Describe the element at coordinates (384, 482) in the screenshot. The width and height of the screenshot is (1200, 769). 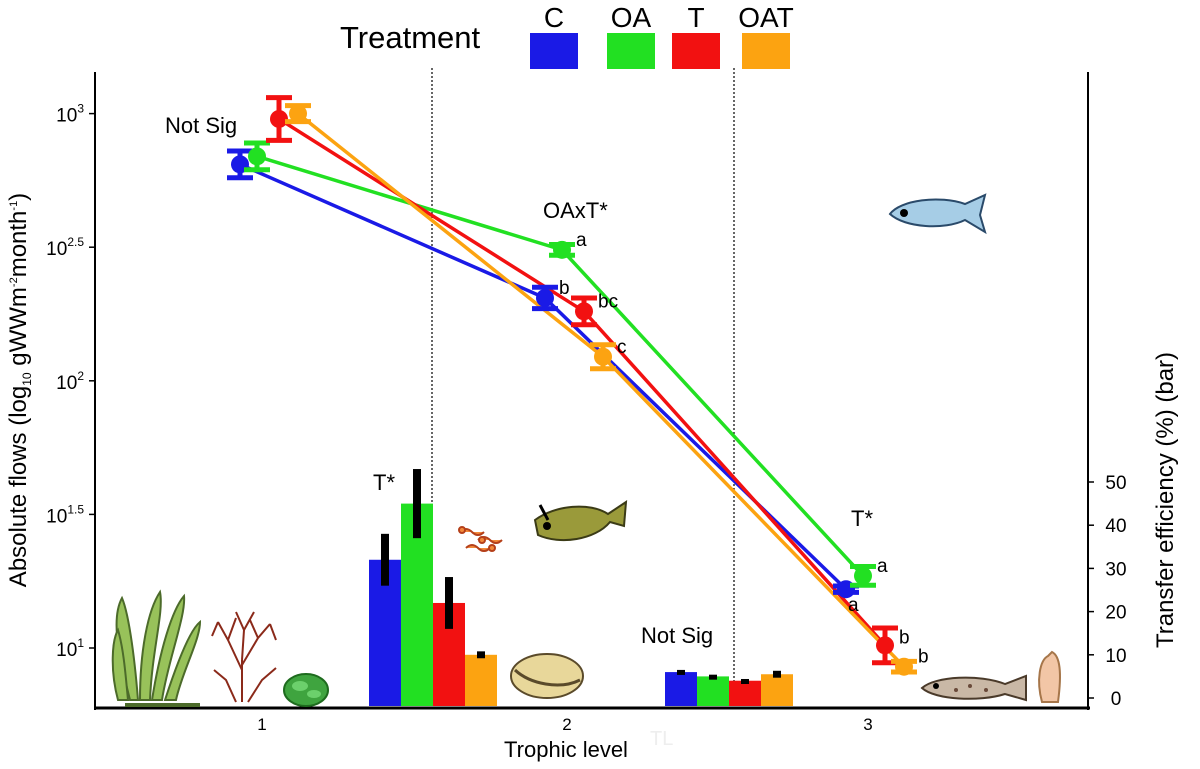
I see `annotation-eff-1-2: T*` at that location.